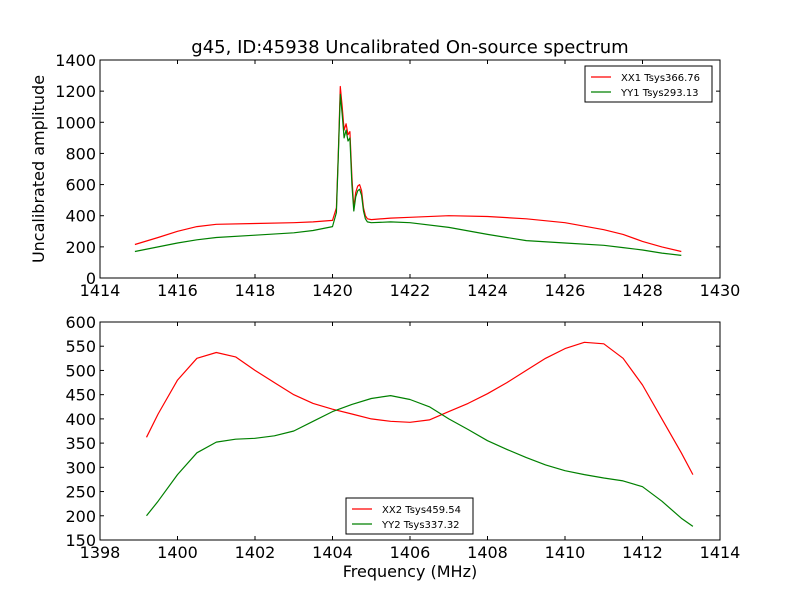 This screenshot has height=605, width=800. Describe the element at coordinates (80, 467) in the screenshot. I see `y-tick-label: 300` at that location.